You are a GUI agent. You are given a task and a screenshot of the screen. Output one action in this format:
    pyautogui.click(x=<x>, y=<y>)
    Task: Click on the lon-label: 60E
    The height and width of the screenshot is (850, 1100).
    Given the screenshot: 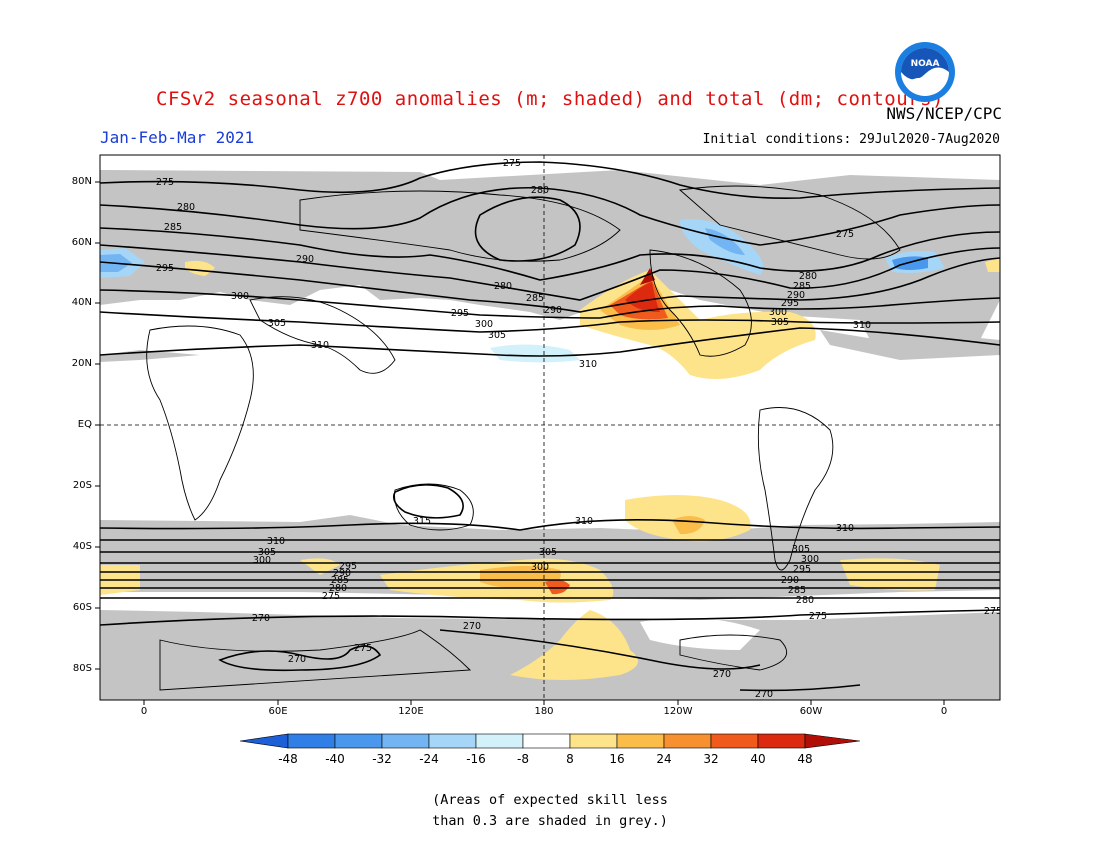 What is the action you would take?
    pyautogui.click(x=278, y=711)
    